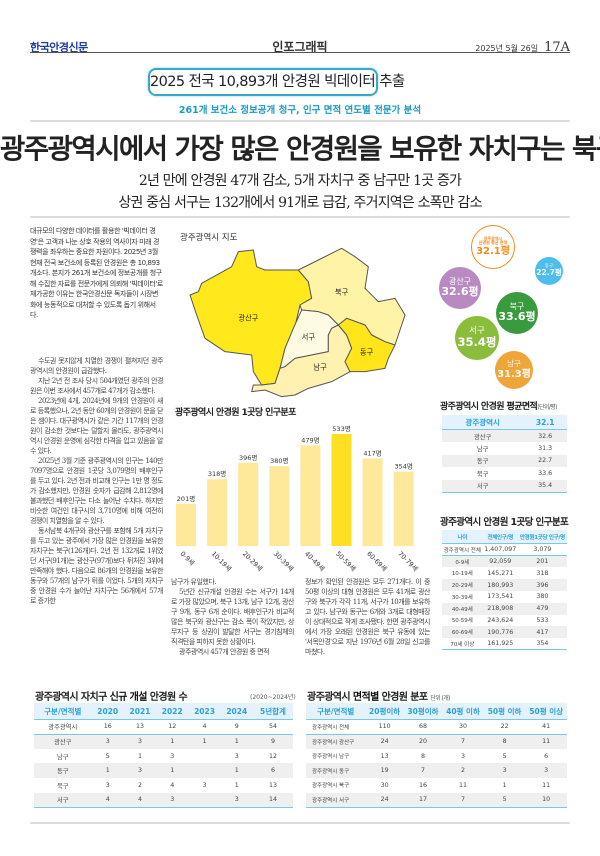 This screenshot has height=856, width=600. Describe the element at coordinates (542, 550) in the screenshot. I see `table-cell: 3,079` at that location.